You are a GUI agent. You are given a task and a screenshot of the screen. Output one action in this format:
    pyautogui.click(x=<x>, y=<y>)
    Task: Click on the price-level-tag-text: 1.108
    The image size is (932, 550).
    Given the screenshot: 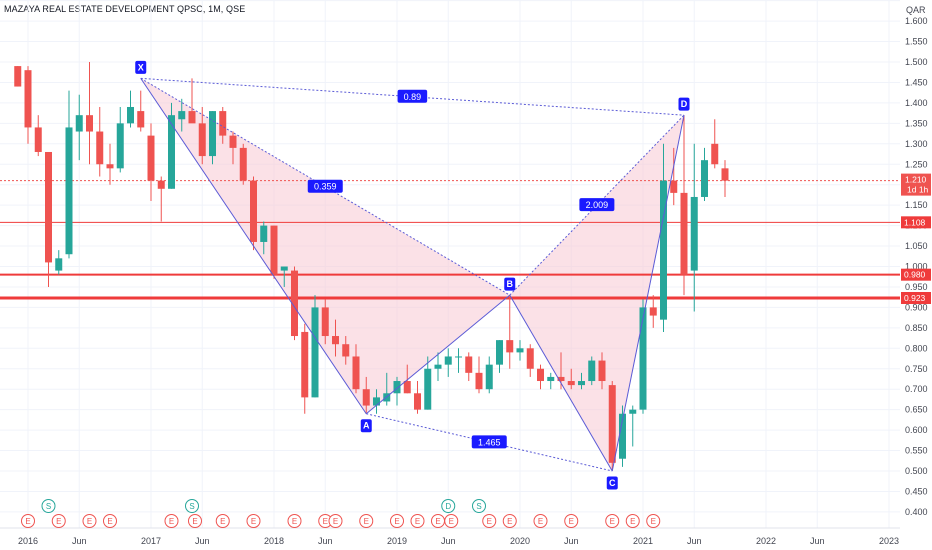 What is the action you would take?
    pyautogui.click(x=915, y=222)
    